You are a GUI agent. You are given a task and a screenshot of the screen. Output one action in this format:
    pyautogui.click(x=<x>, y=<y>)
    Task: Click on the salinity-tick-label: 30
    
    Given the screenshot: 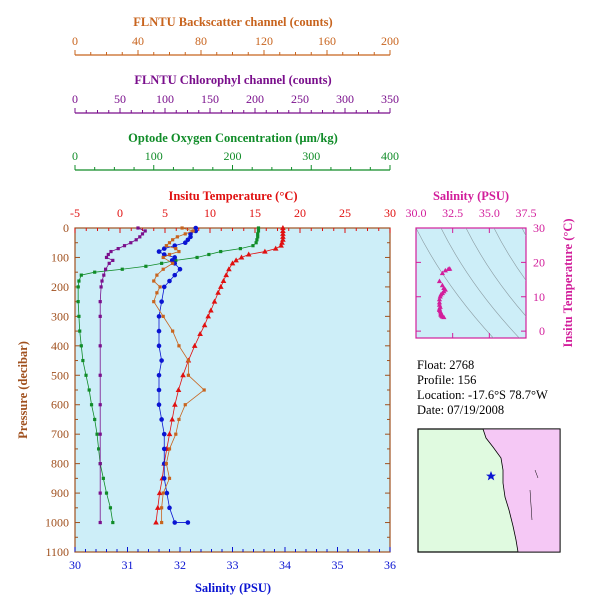 What is the action you would take?
    pyautogui.click(x=75, y=565)
    